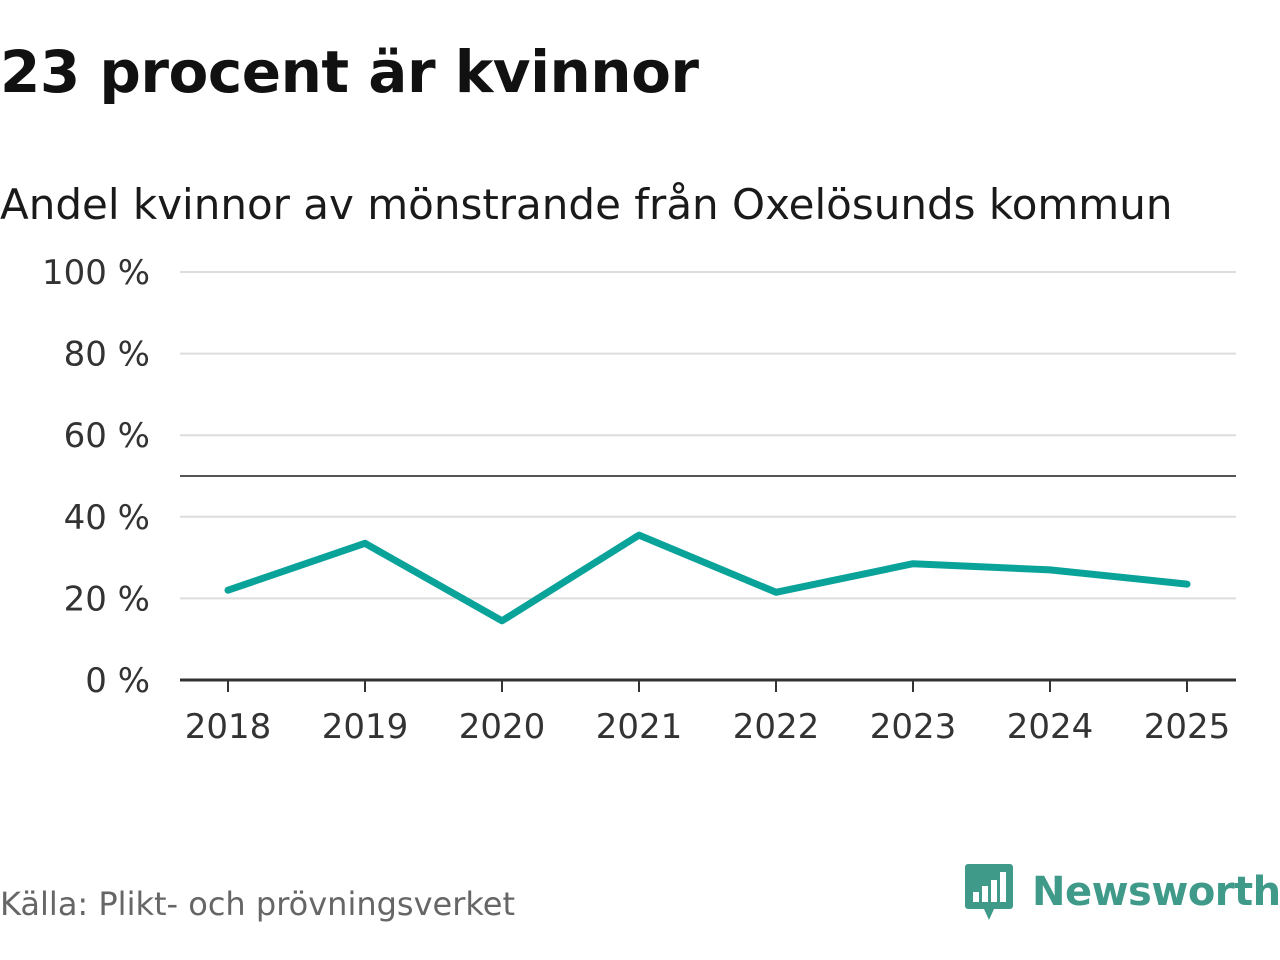 The width and height of the screenshot is (1280, 960). Describe the element at coordinates (107, 599) in the screenshot. I see `y-tick-label: 20 %` at that location.